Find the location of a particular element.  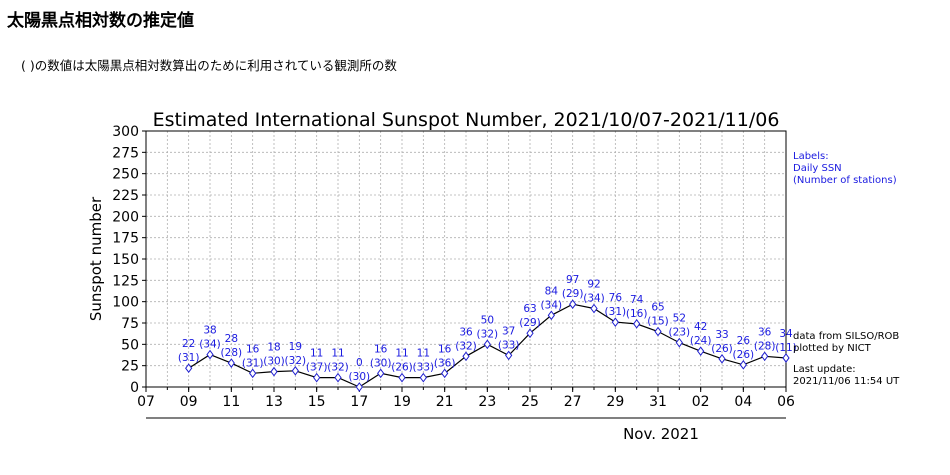

x-tick-label: 02 is located at coordinates (701, 402).